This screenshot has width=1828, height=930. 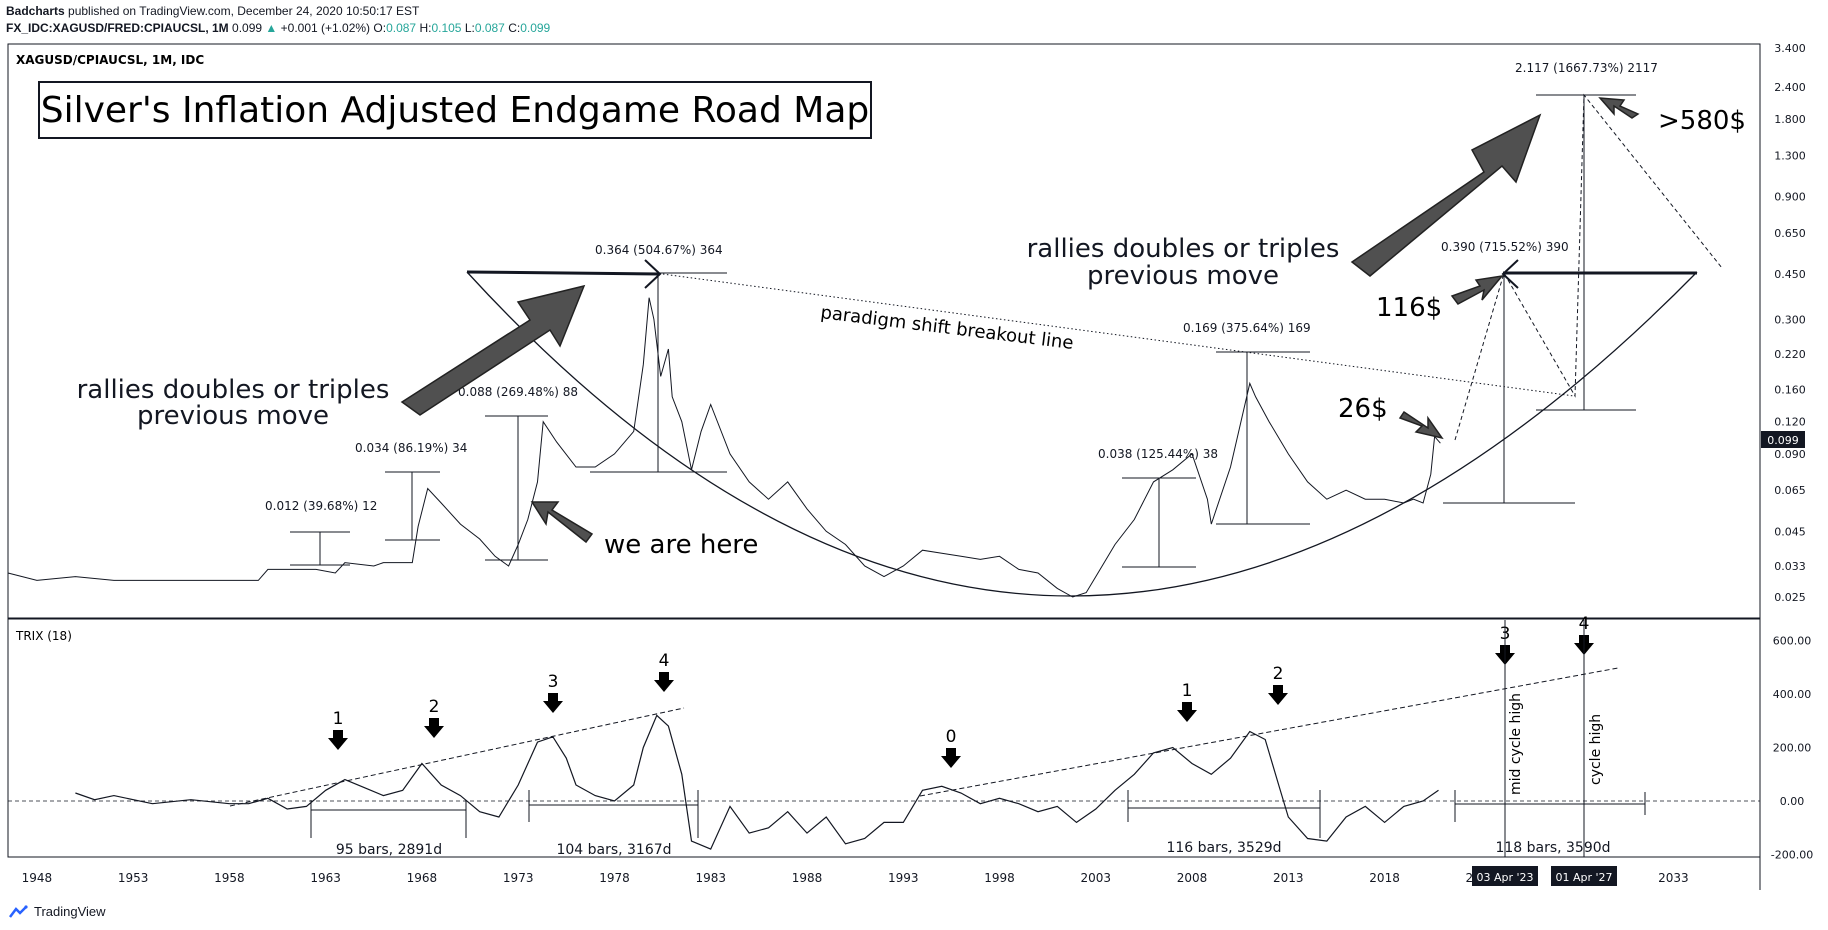 What do you see at coordinates (389, 850) in the screenshot?
I see `cycle-label-1: 95 bars, 2891d` at bounding box center [389, 850].